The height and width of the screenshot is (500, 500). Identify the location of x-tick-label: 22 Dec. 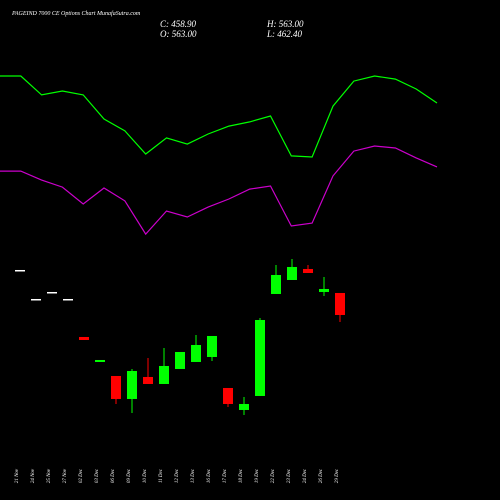
(273, 475).